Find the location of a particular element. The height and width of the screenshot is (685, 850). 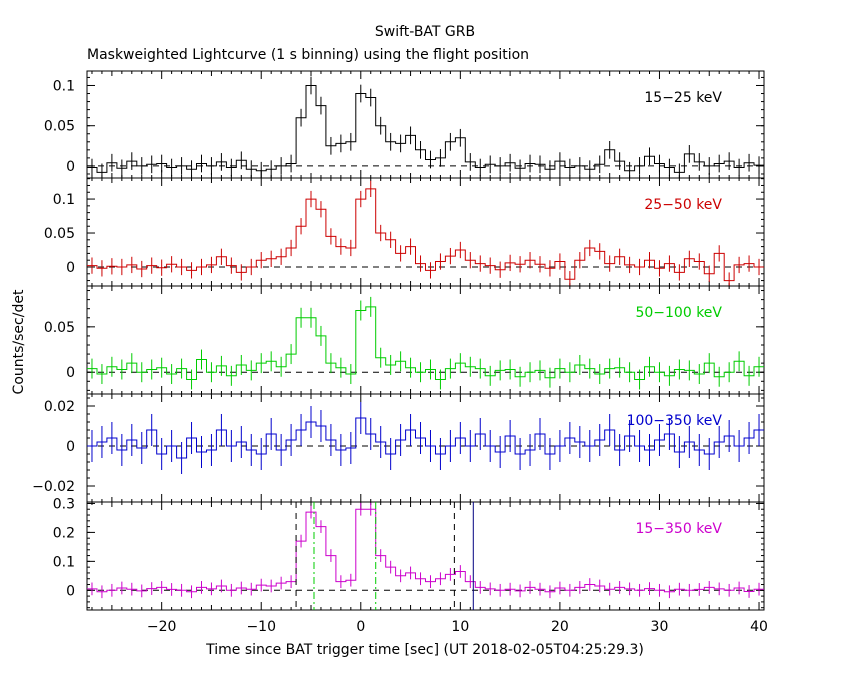

energy-band-label: 25−50 keV is located at coordinates (683, 205).